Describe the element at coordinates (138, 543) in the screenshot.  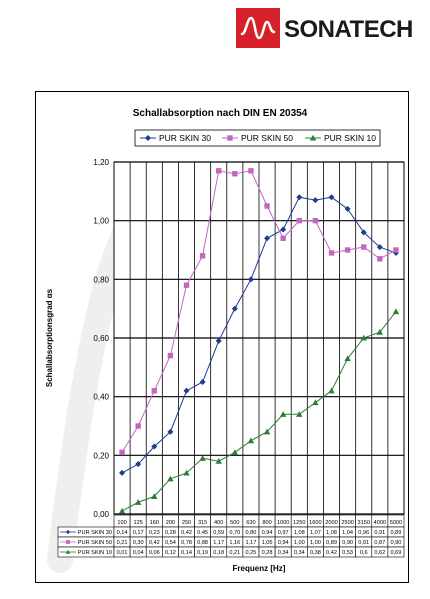
I see `table-value: 0,30` at that location.